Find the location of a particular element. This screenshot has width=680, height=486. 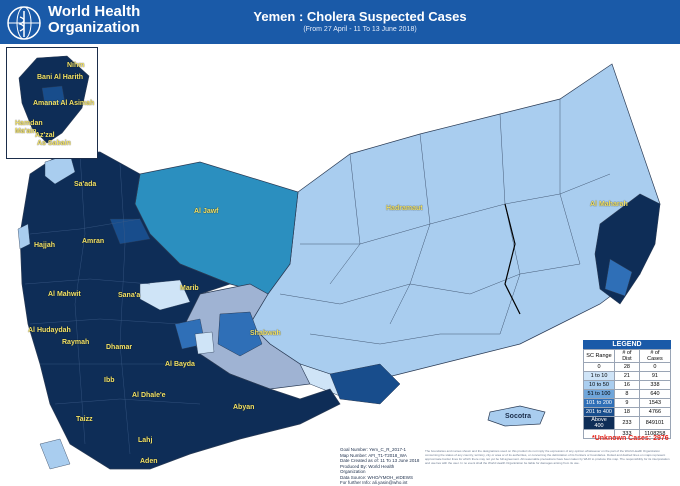

label-al-mahwit: Al Mahwit is located at coordinates (64, 294).